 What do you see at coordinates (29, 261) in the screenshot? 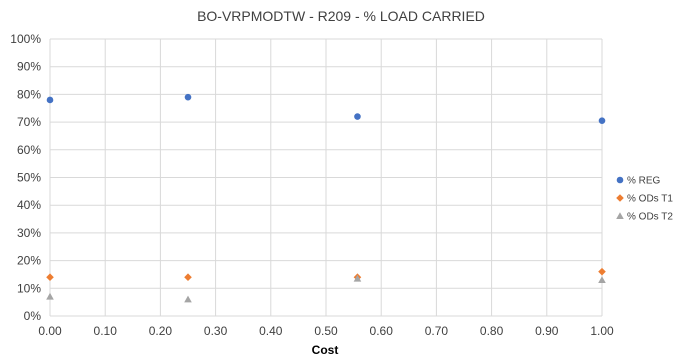
I see `y-tick-label: 20%` at bounding box center [29, 261].